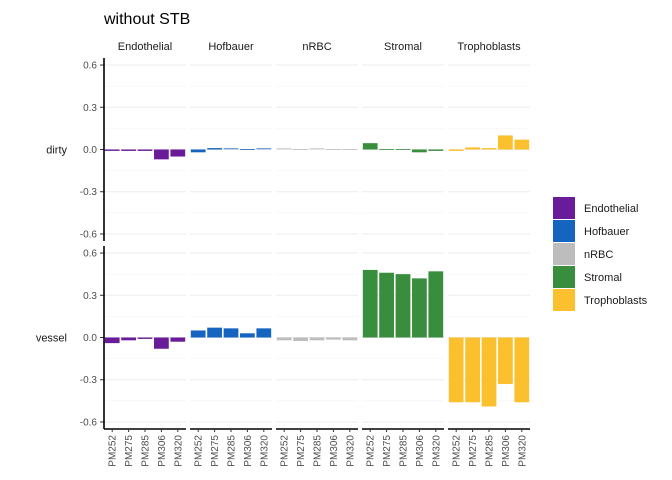 The height and width of the screenshot is (480, 672). What do you see at coordinates (333, 149) in the screenshot?
I see `bar-dirty-nrbc-pm306` at bounding box center [333, 149].